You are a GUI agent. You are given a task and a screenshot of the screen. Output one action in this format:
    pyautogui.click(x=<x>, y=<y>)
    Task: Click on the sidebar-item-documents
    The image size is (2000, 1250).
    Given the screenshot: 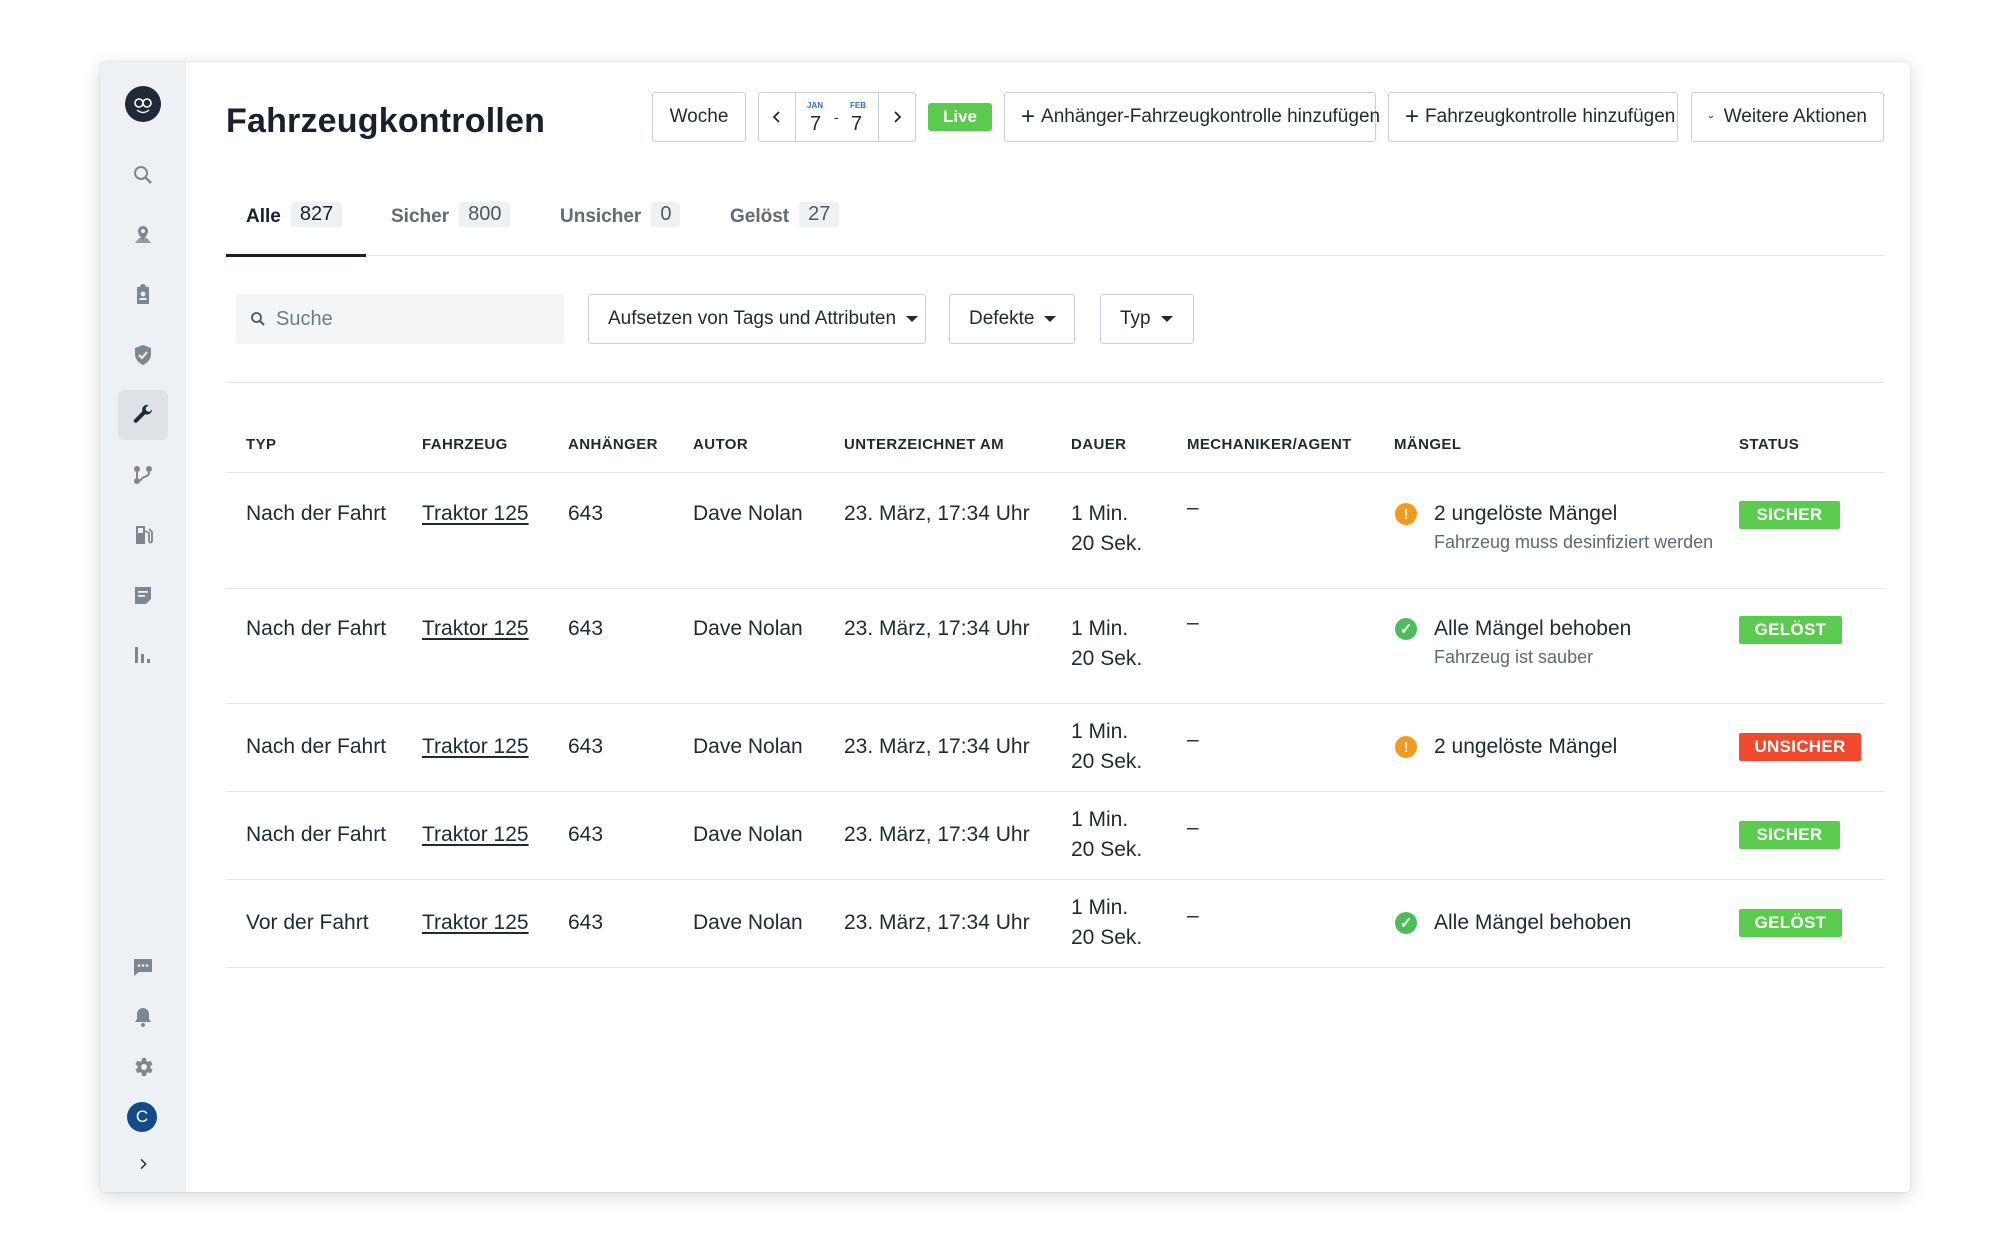 What is the action you would take?
    pyautogui.click(x=143, y=295)
    